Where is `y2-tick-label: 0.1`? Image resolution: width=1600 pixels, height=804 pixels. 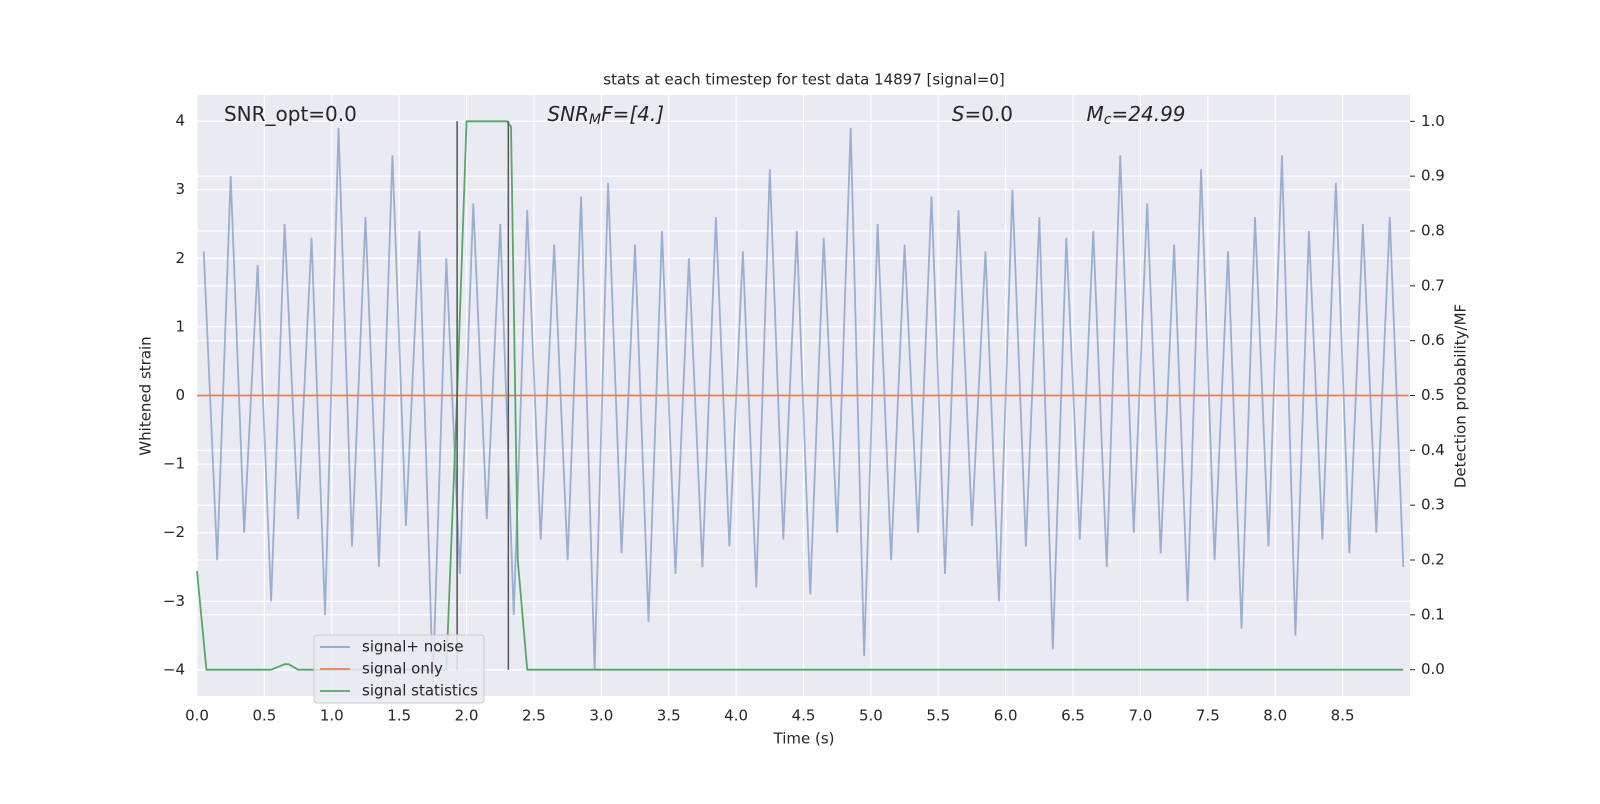
y2-tick-label: 0.1 is located at coordinates (1433, 614).